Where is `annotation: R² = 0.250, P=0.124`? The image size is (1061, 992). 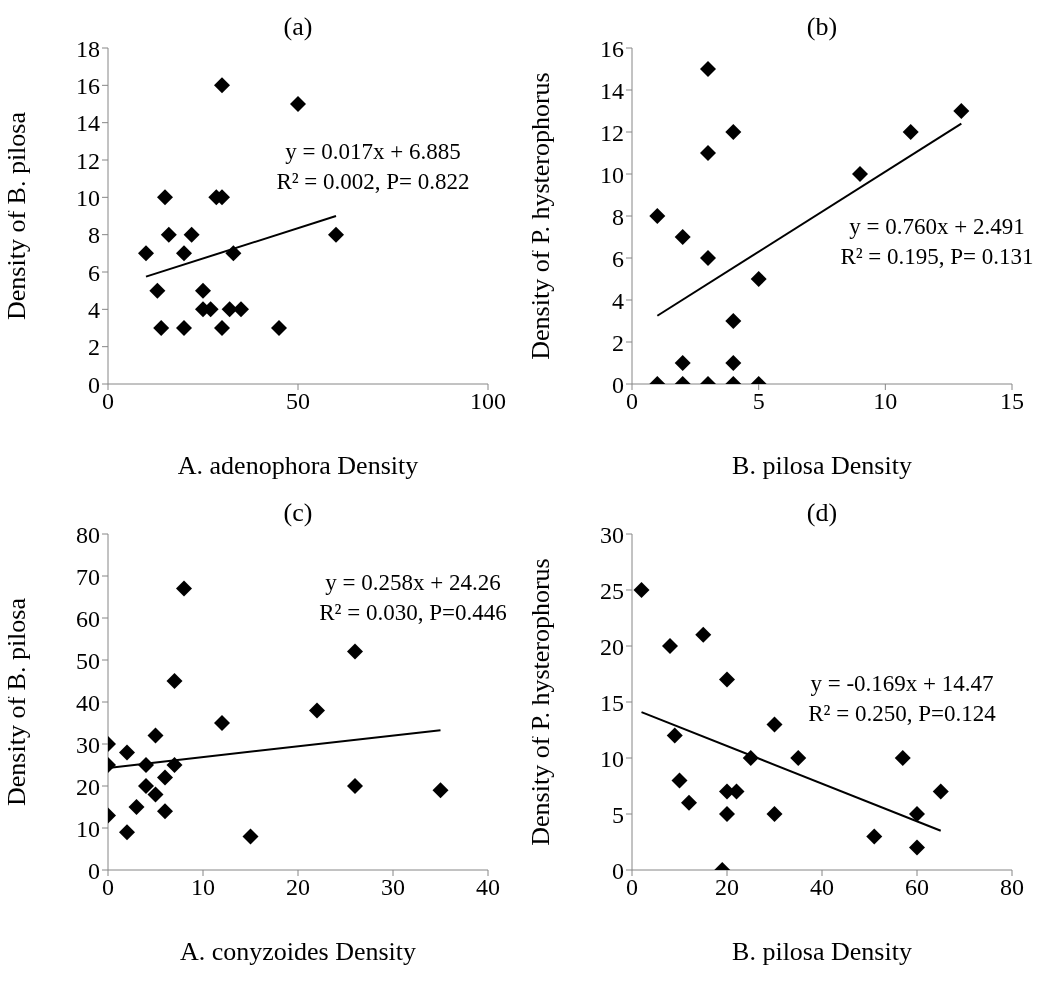 annotation: R² = 0.250, P=0.124 is located at coordinates (902, 714).